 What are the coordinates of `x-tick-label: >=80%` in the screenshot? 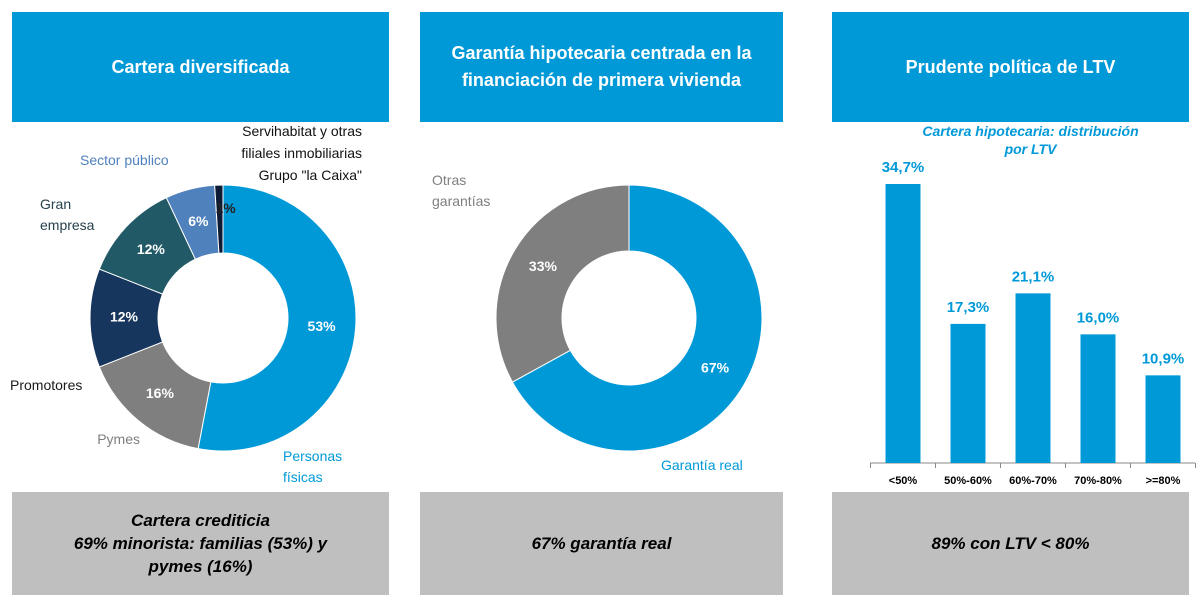 It's located at (1163, 481).